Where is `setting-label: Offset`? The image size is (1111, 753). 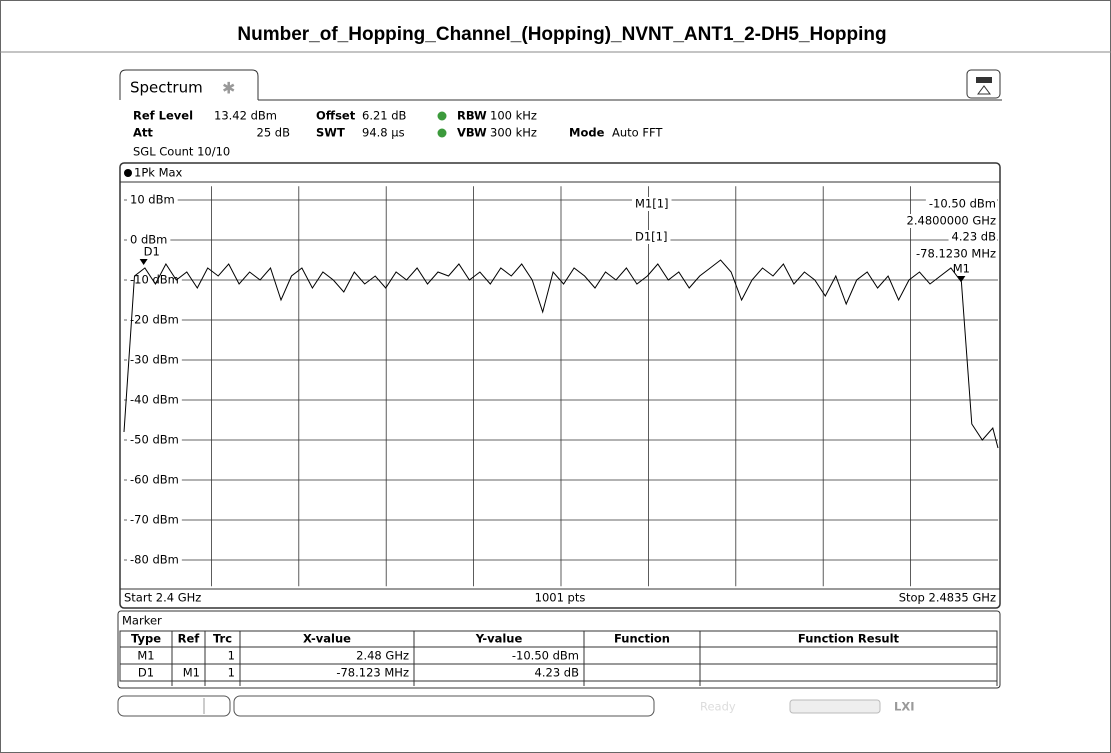
setting-label: Offset is located at coordinates (336, 116).